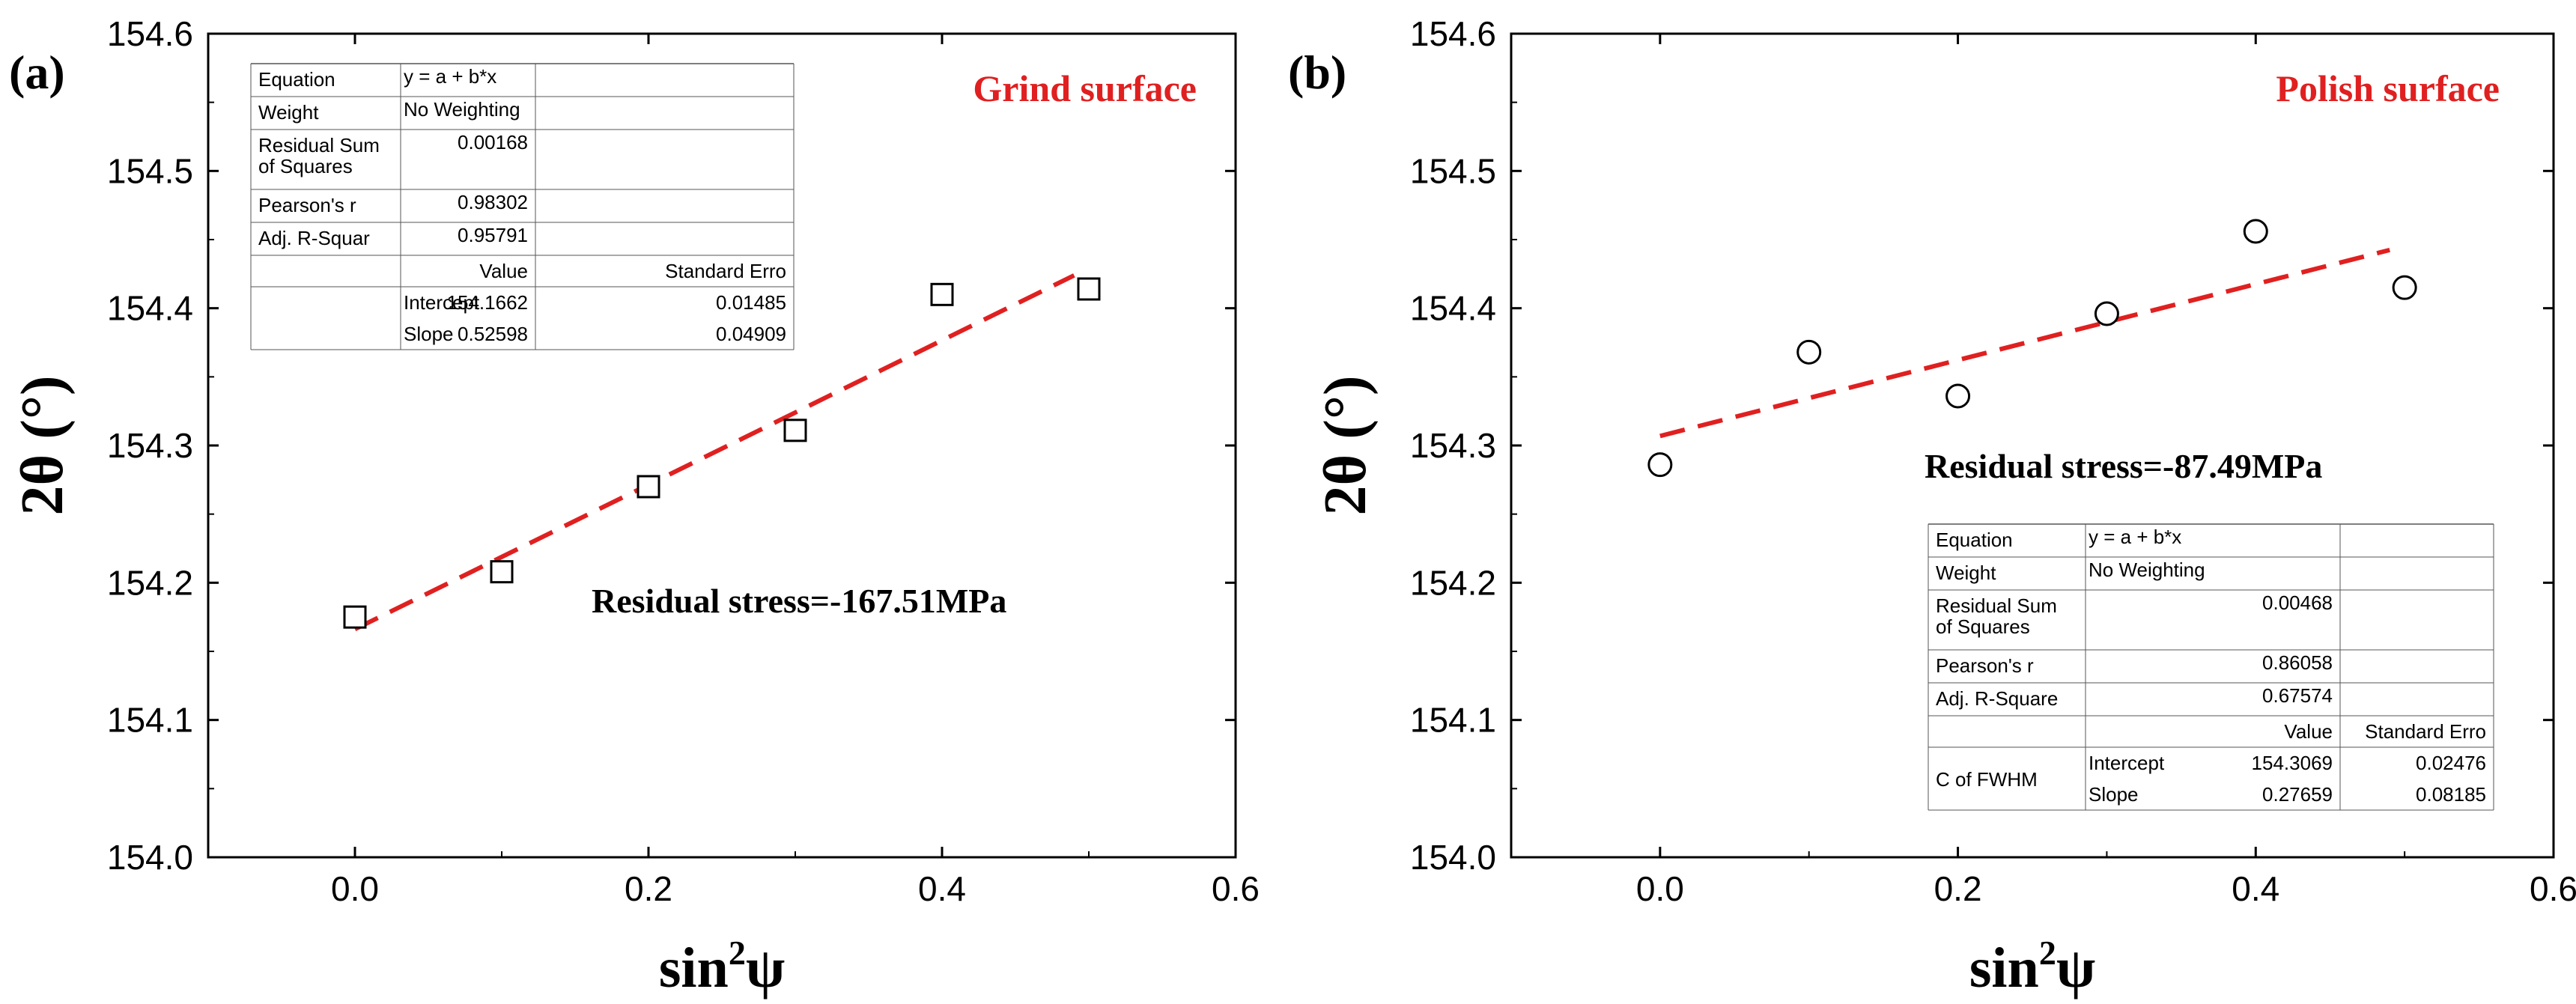 The height and width of the screenshot is (1004, 2576). What do you see at coordinates (2297, 602) in the screenshot?
I see `fit-table-value: 0.00468` at bounding box center [2297, 602].